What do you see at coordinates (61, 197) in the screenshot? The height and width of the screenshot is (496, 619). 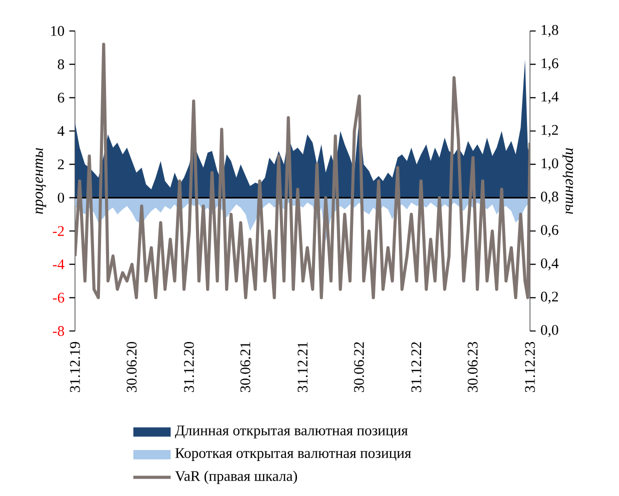 I see `y-tick-label: 0` at bounding box center [61, 197].